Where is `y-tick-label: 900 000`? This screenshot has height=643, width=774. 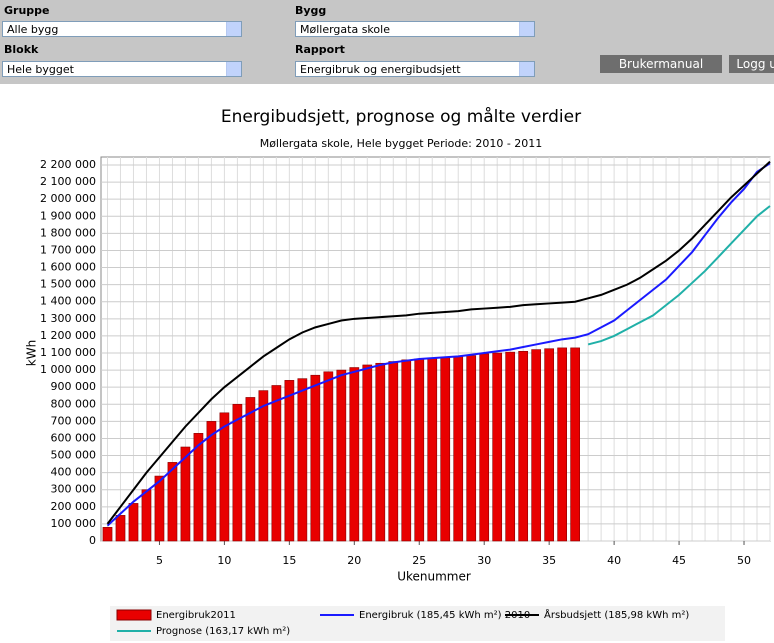 y-tick-label: 900 000 is located at coordinates (74, 386).